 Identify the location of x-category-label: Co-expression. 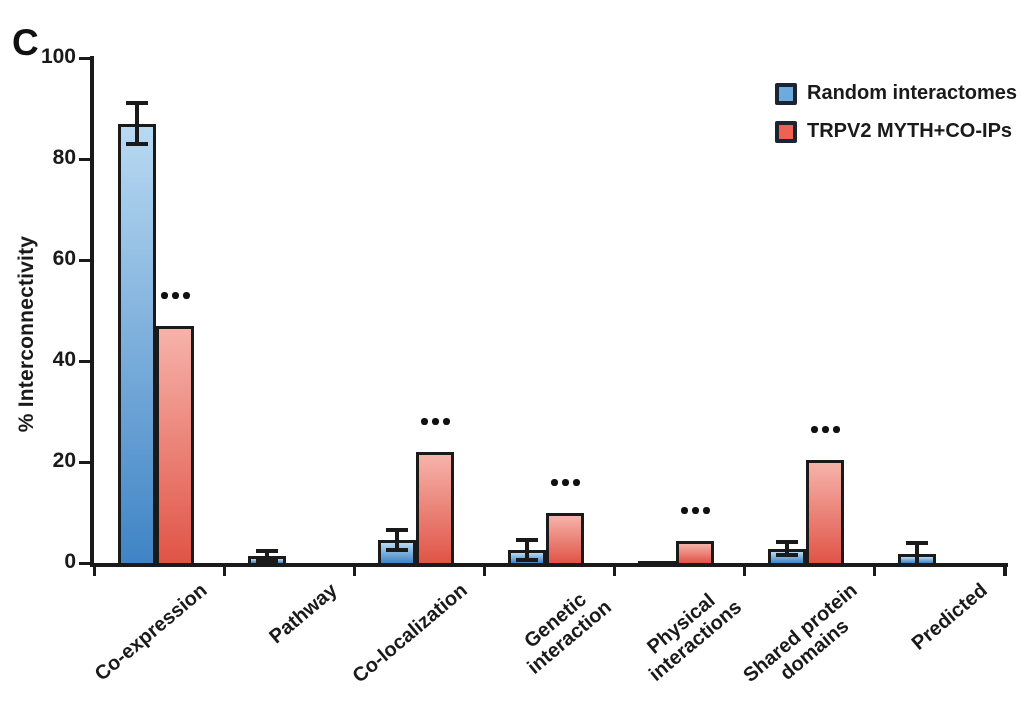
(151, 632).